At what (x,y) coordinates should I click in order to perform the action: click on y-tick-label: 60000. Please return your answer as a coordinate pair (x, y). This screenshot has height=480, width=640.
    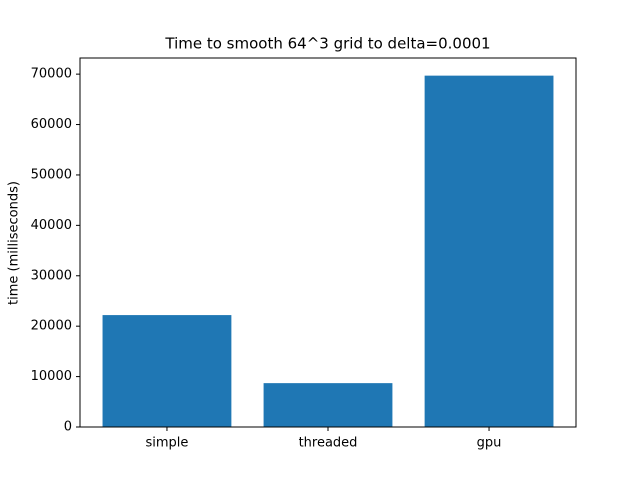
    Looking at the image, I should click on (51, 124).